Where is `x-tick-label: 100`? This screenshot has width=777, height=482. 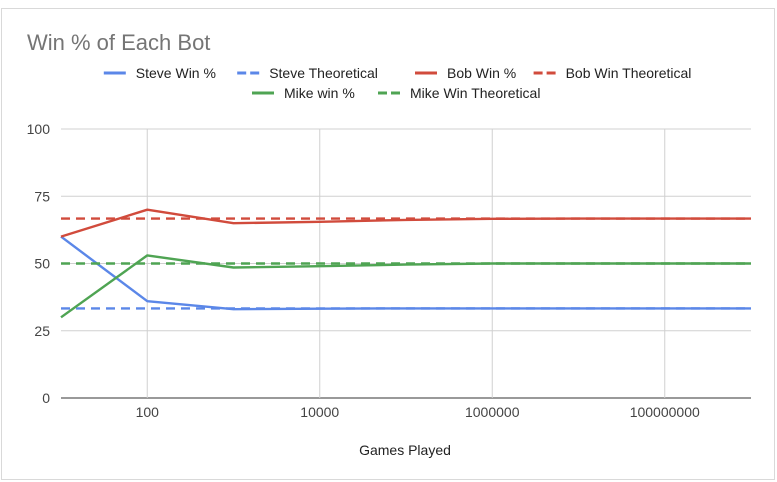
x-tick-label: 100 is located at coordinates (148, 412).